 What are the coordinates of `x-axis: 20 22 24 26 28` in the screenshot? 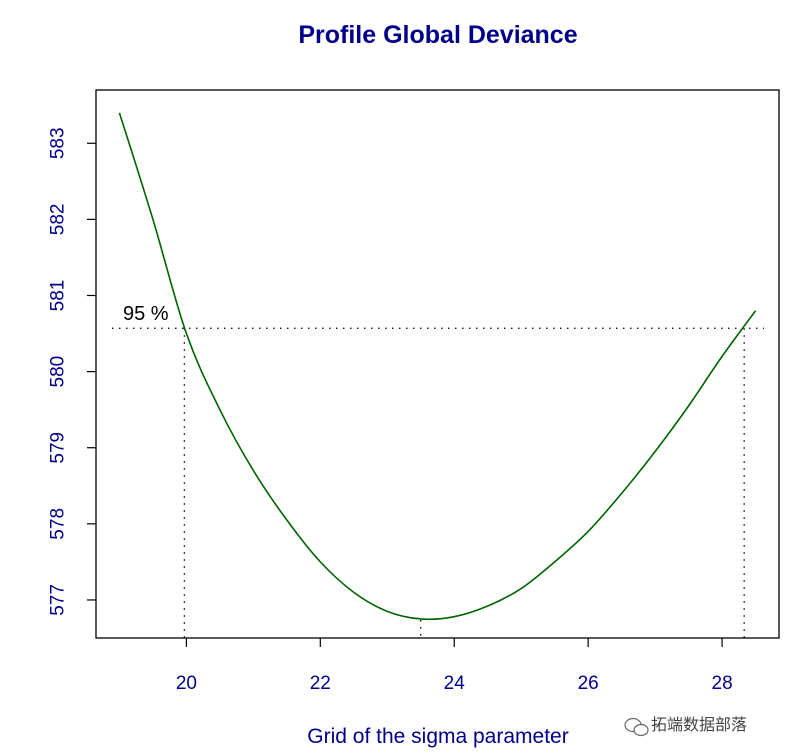 It's located at (454, 666).